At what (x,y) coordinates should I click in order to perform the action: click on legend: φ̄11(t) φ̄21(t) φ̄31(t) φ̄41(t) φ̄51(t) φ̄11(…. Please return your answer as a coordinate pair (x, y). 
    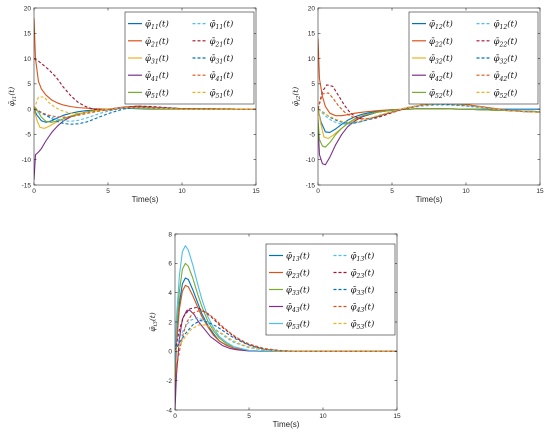
    Looking at the image, I should click on (189, 58).